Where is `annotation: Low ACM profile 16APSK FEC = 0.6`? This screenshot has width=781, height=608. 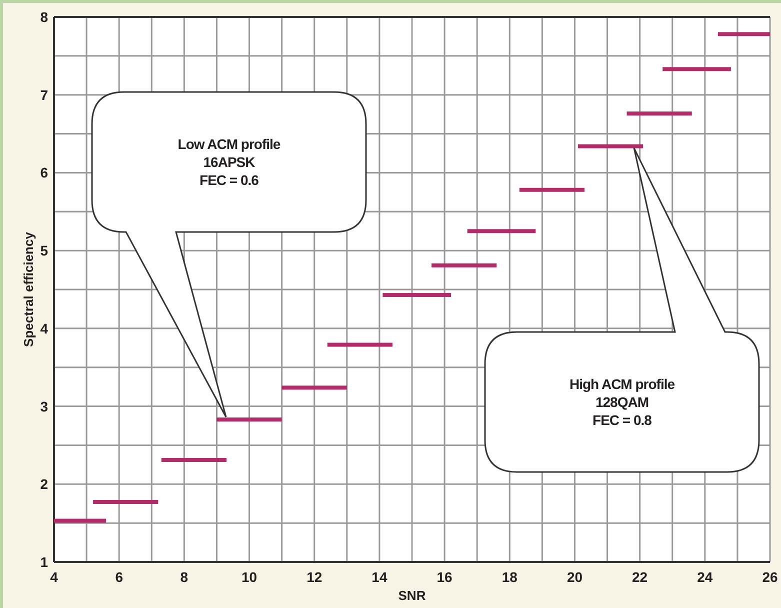
annotation: Low ACM profile 16APSK FEC = 0.6 is located at coordinates (229, 162).